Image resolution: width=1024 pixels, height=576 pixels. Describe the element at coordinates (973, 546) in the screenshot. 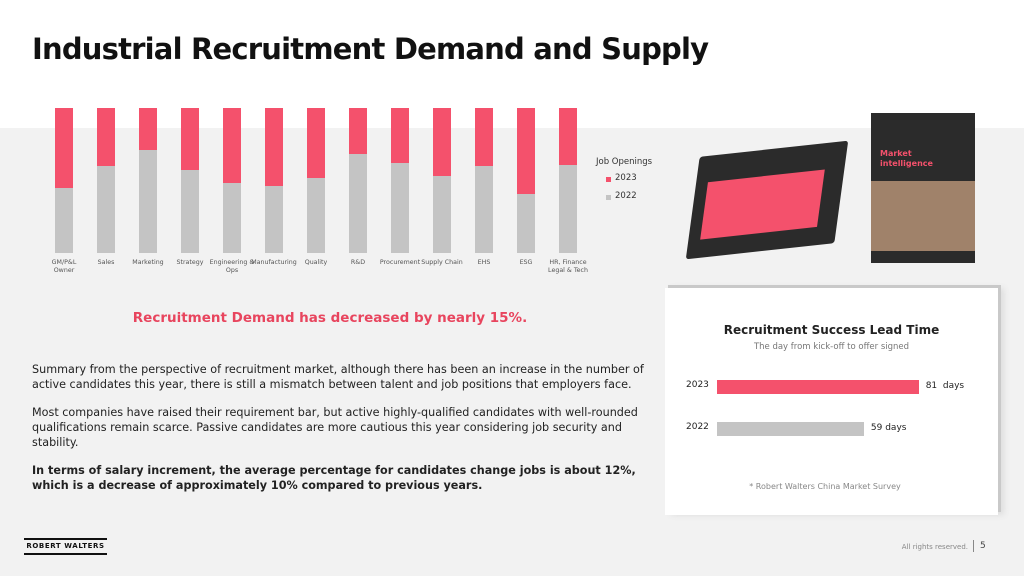

I see `divider` at that location.